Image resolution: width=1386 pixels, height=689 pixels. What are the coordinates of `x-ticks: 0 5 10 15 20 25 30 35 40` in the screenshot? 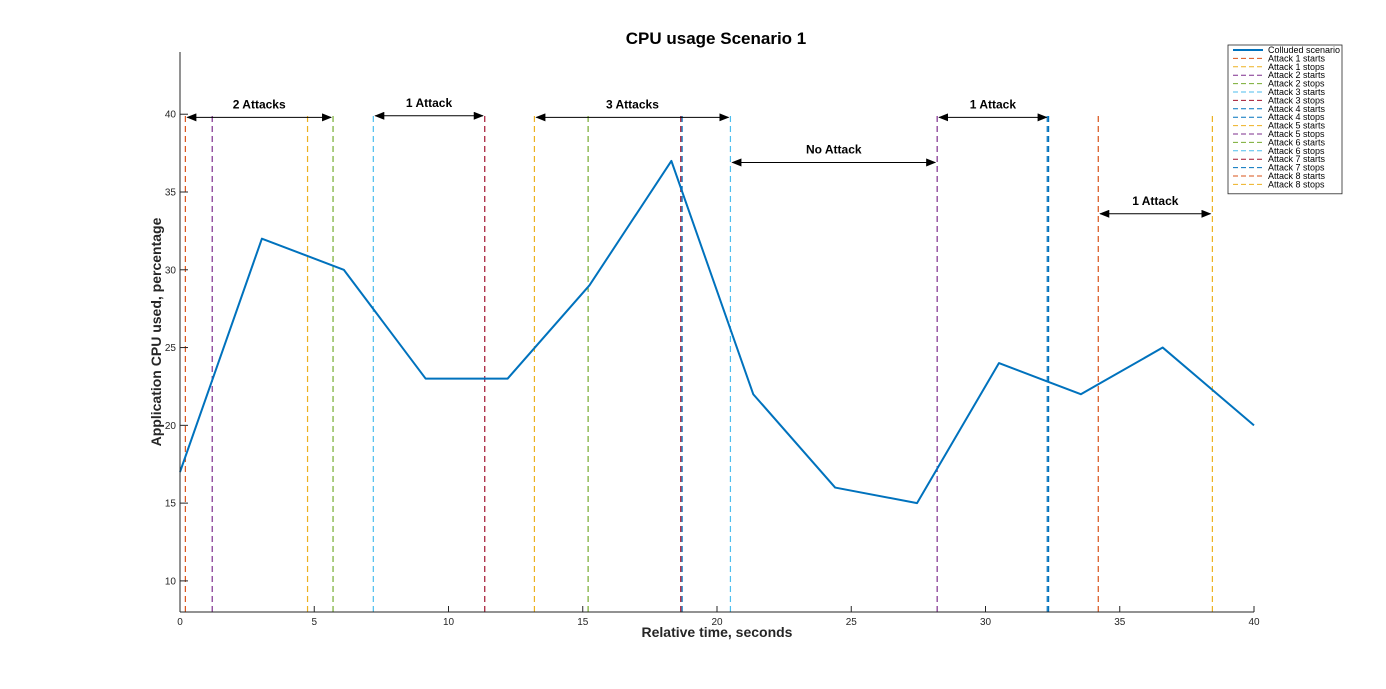 It's located at (718, 617).